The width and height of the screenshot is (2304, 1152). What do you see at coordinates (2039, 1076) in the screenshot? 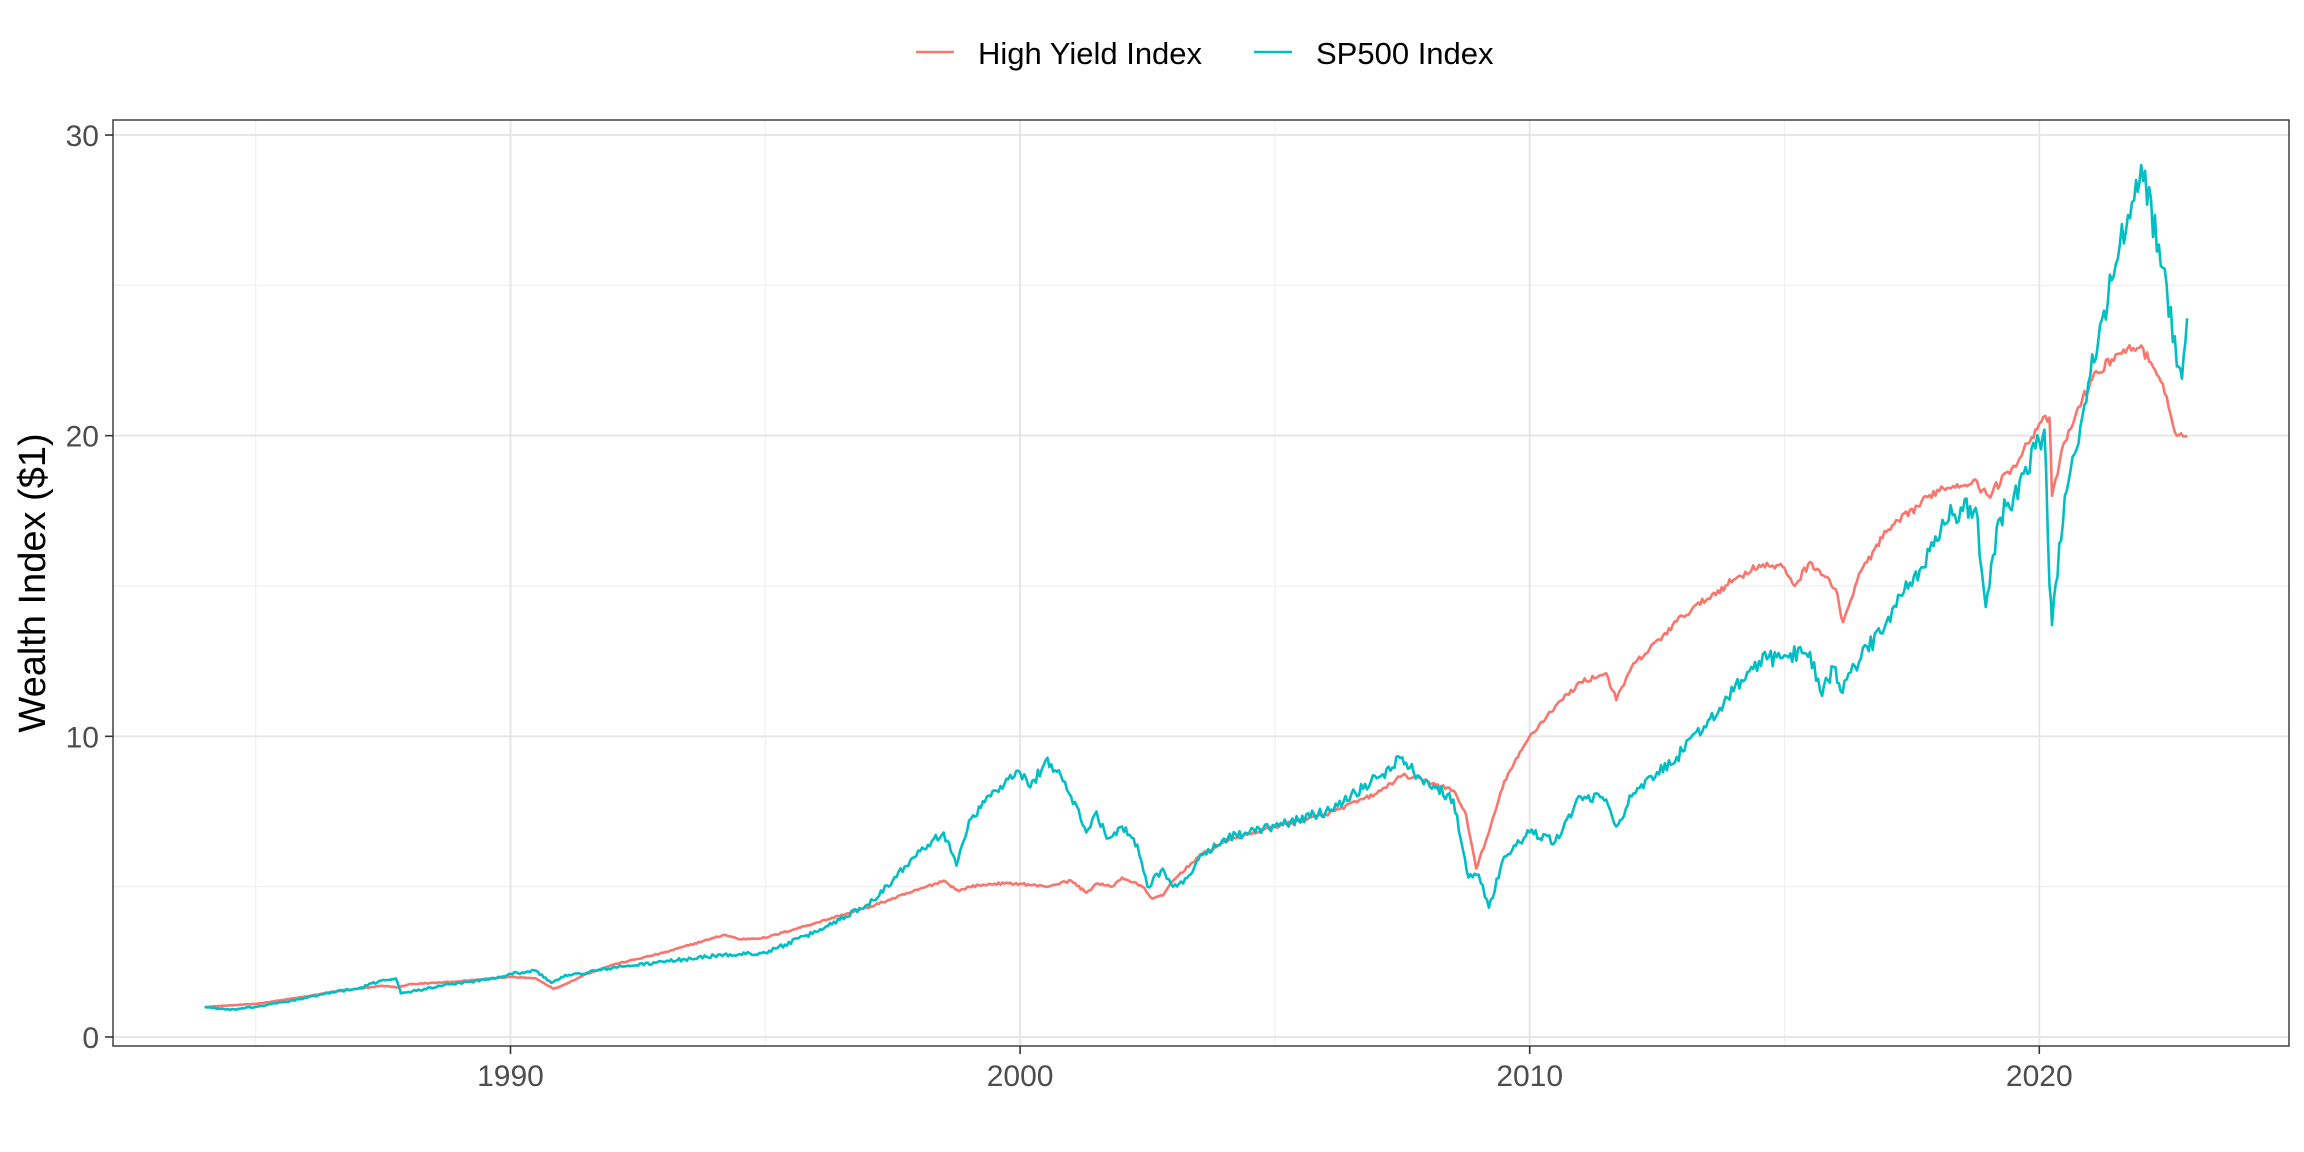
I see `x-tick-label: 2020` at bounding box center [2039, 1076].